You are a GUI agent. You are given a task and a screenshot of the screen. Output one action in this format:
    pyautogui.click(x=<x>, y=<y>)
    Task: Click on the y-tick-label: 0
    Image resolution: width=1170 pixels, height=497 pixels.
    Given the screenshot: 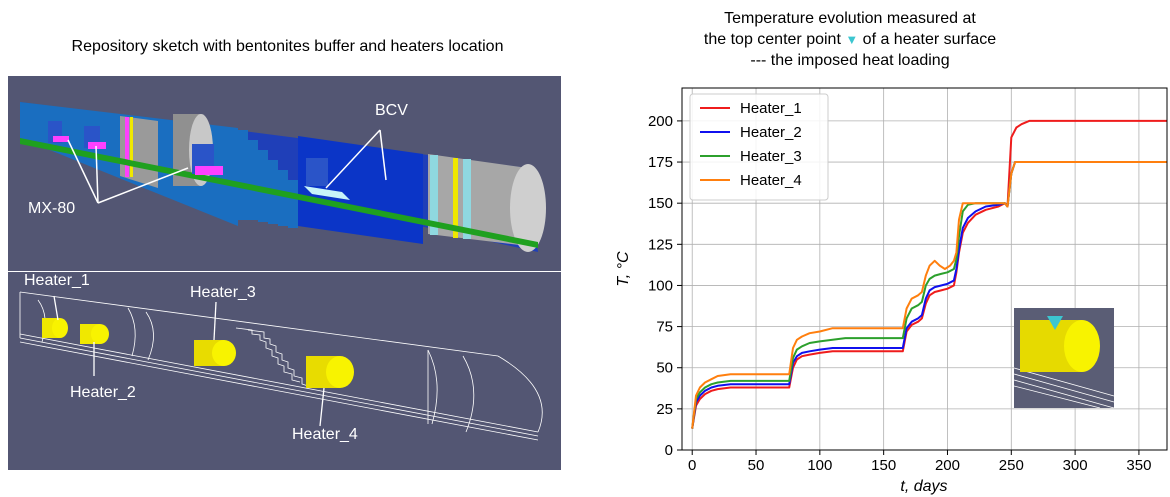 What is the action you would take?
    pyautogui.click(x=669, y=450)
    